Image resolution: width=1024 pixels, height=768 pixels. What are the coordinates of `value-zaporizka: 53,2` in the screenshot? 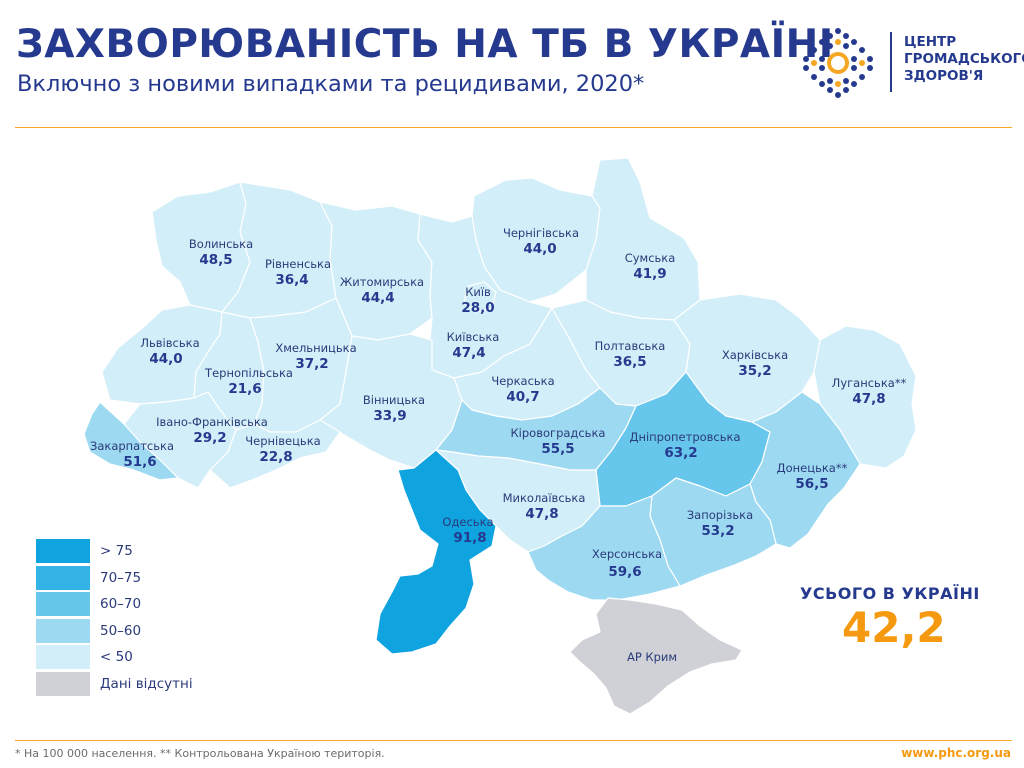 It's located at (717, 531).